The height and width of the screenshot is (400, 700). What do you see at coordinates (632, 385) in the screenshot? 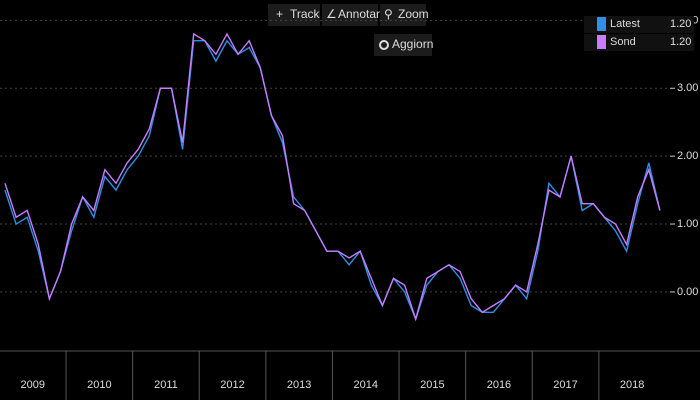
I see `x-tick-label: 2018` at bounding box center [632, 385].